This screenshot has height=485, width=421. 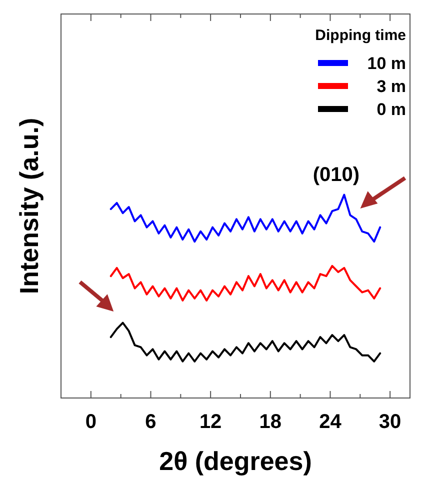 I want to click on x-tick-label: 18, so click(x=270, y=422).